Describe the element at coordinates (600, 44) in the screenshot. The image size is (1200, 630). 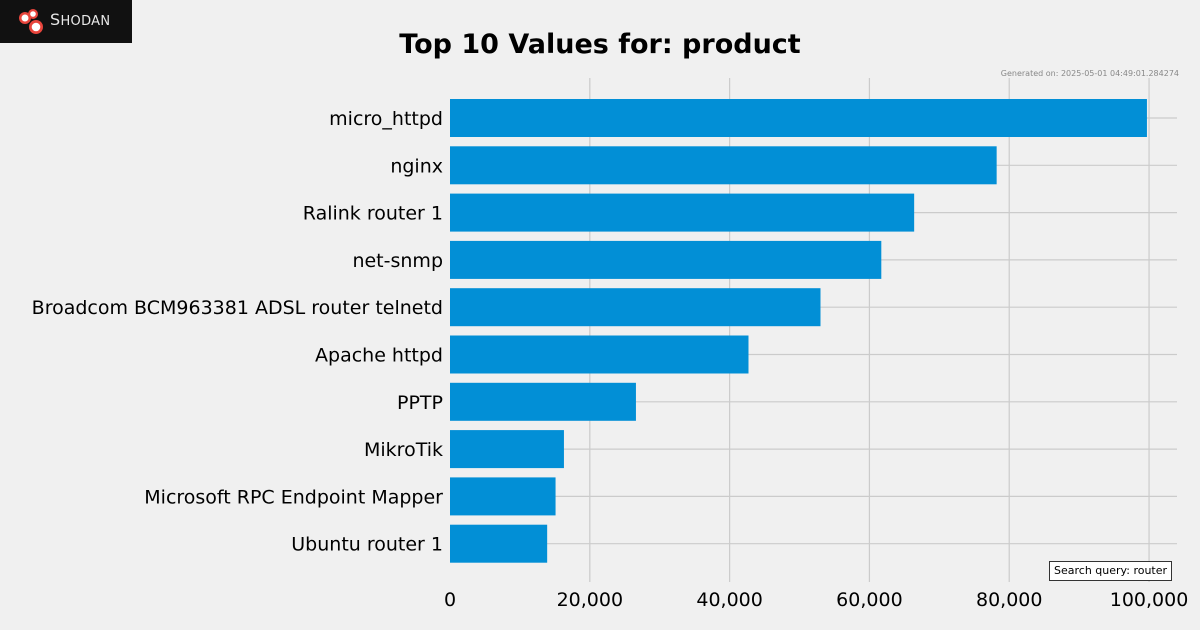
I see `chart-title: Top 10 Values for: product` at that location.